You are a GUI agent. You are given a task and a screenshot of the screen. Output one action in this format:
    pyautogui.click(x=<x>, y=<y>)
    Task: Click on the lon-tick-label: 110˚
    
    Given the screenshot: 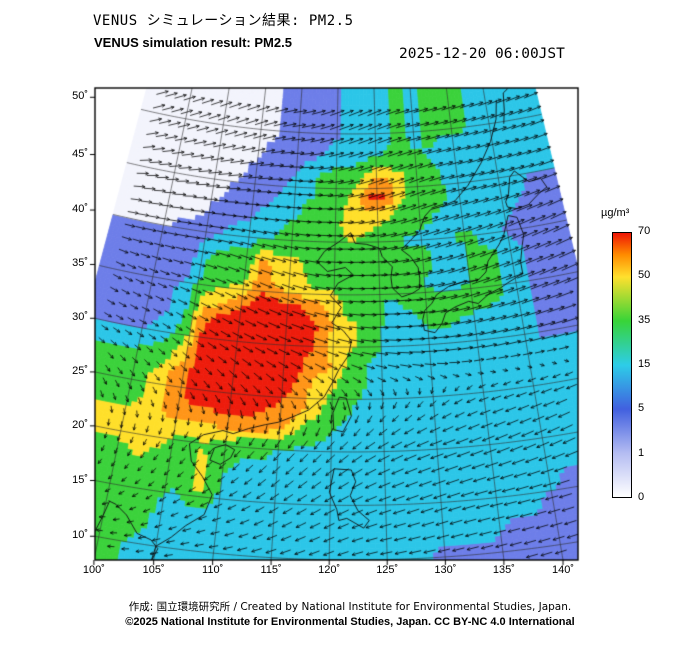 What is the action you would take?
    pyautogui.click(x=213, y=570)
    